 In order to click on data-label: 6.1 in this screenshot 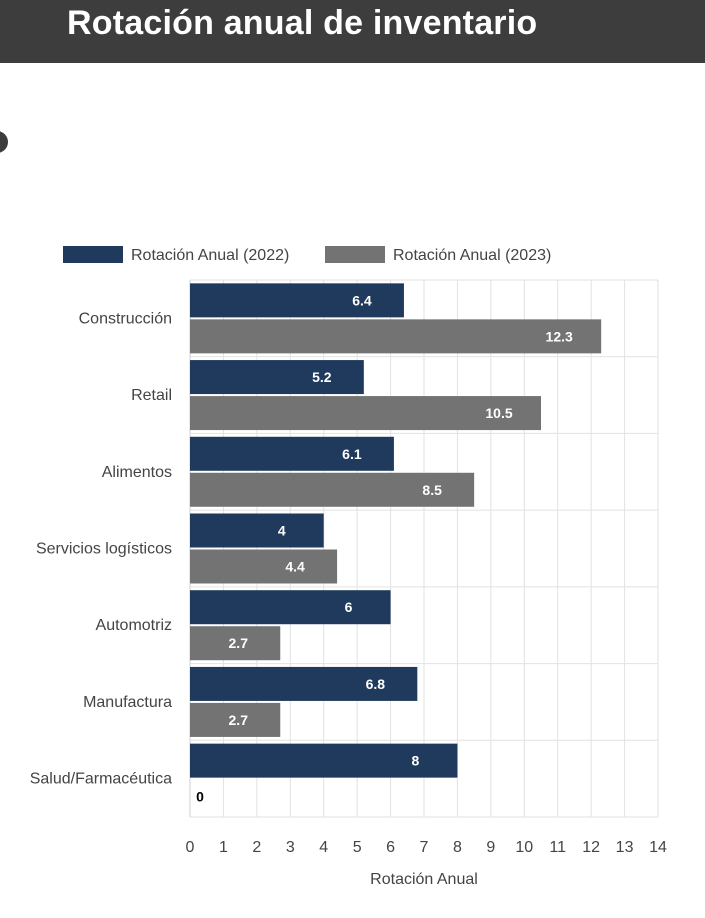, I will do `click(352, 454)`.